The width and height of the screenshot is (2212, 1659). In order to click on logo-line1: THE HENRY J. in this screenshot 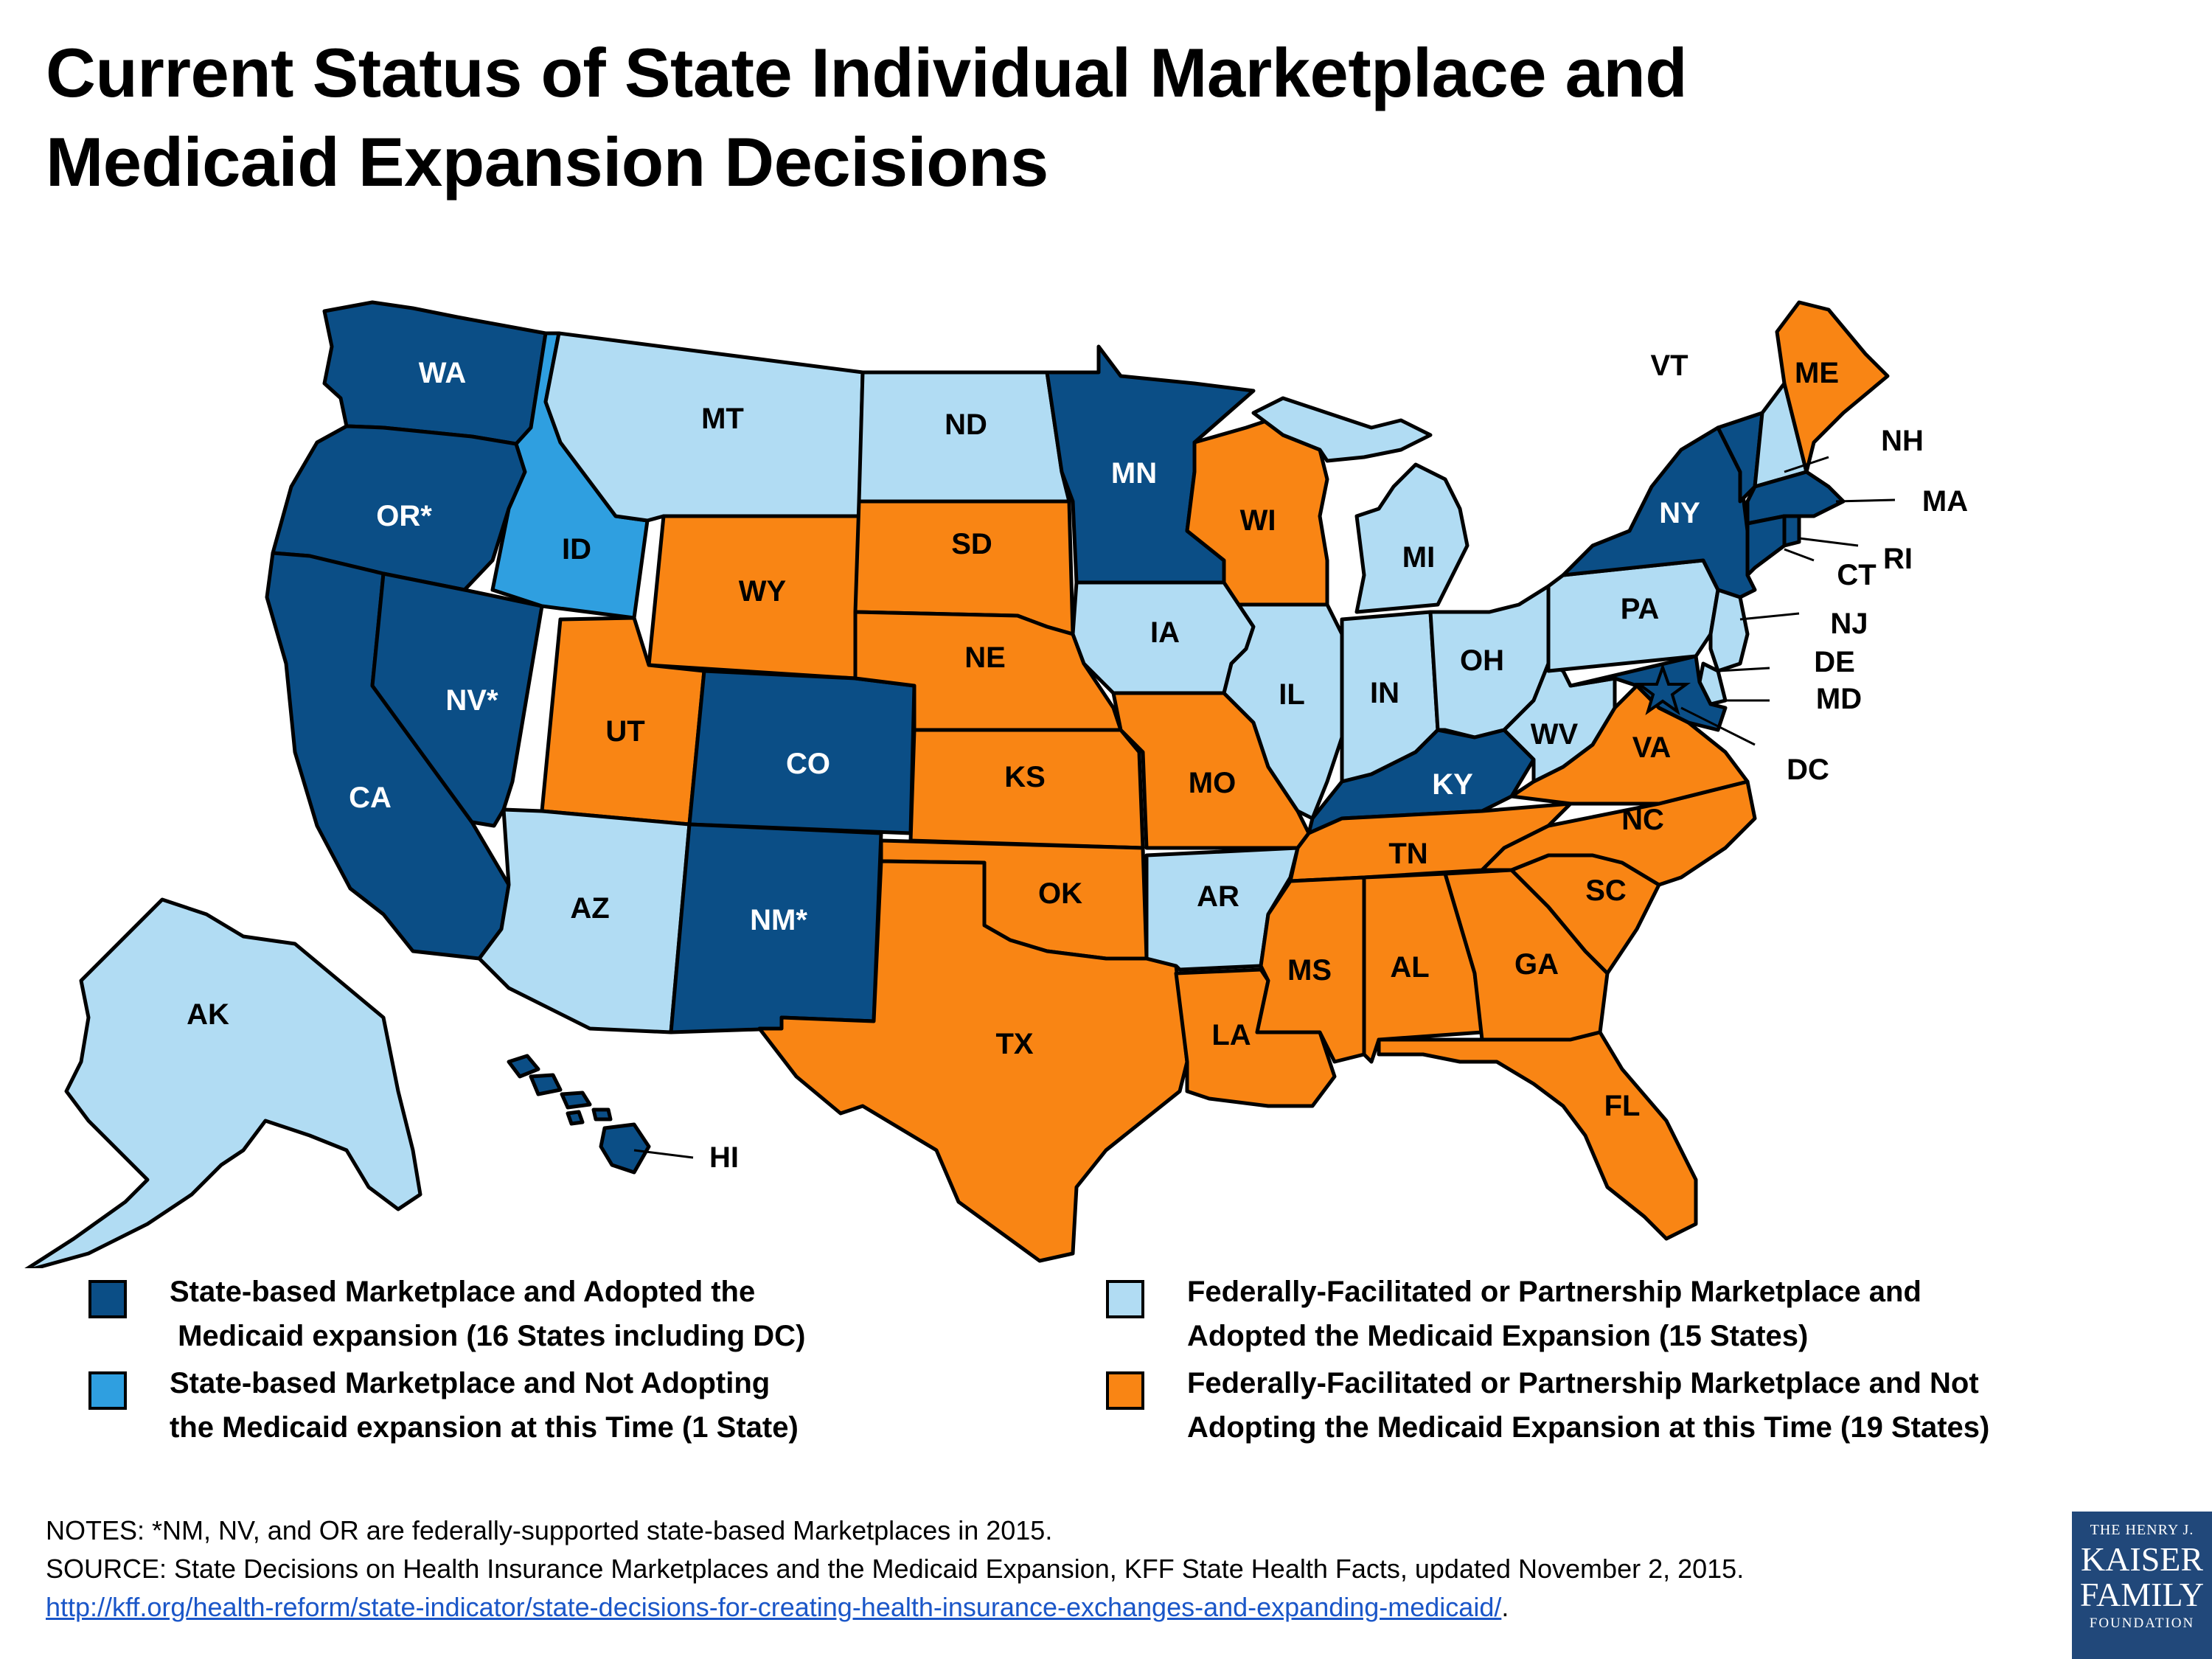, I will do `click(2142, 1530)`.